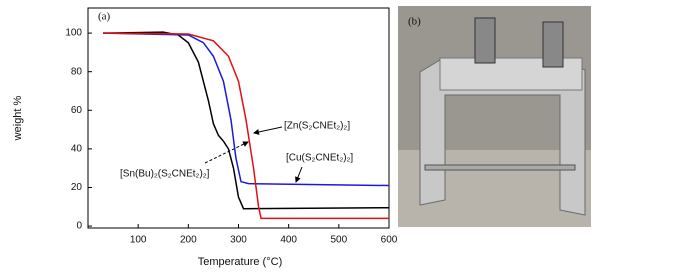 The height and width of the screenshot is (280, 690). Describe the element at coordinates (165, 174) in the screenshot. I see `series-annotation: [Sn(Bu)₂(S₂CNEt₂)₂]` at that location.